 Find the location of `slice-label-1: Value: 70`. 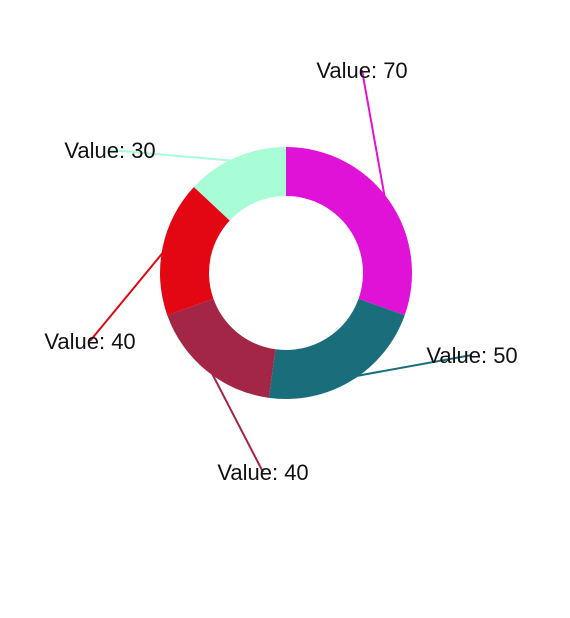

slice-label-1: Value: 70 is located at coordinates (361, 70).